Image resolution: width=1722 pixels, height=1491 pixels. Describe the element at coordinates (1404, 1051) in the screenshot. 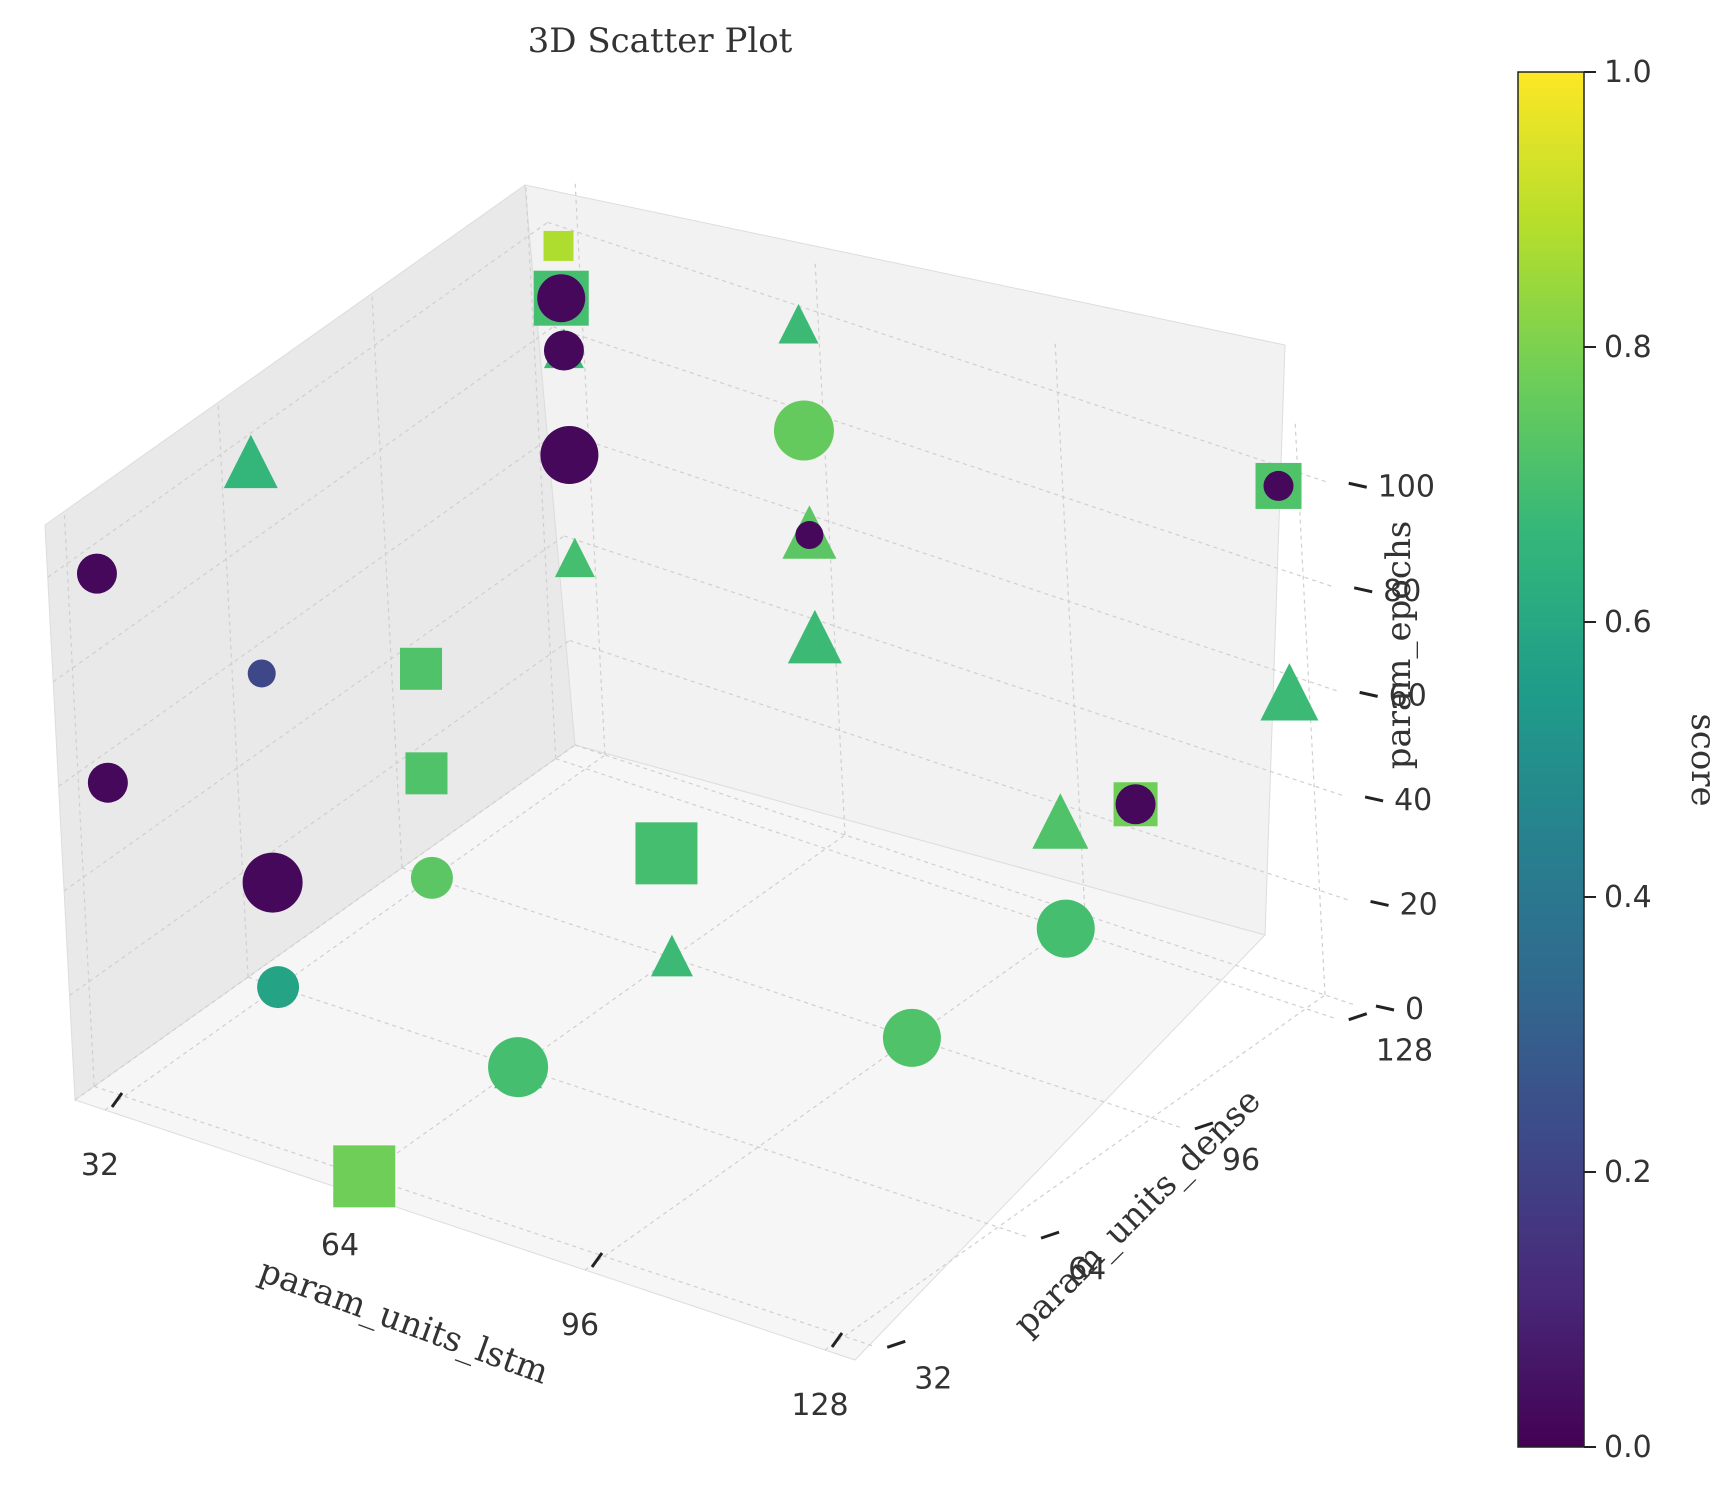

I see `y-tick-label: 128` at that location.